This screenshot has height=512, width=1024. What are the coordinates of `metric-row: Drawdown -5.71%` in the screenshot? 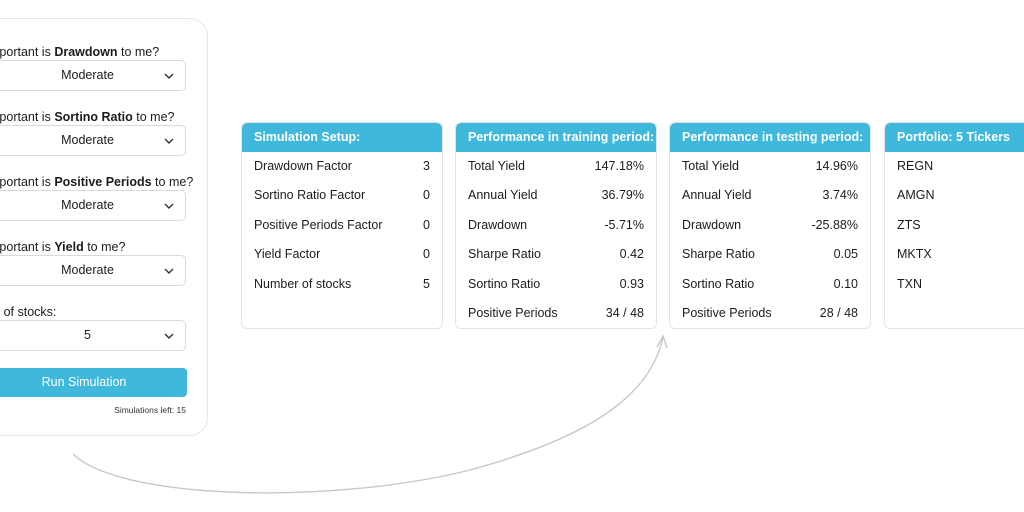 It's located at (556, 224).